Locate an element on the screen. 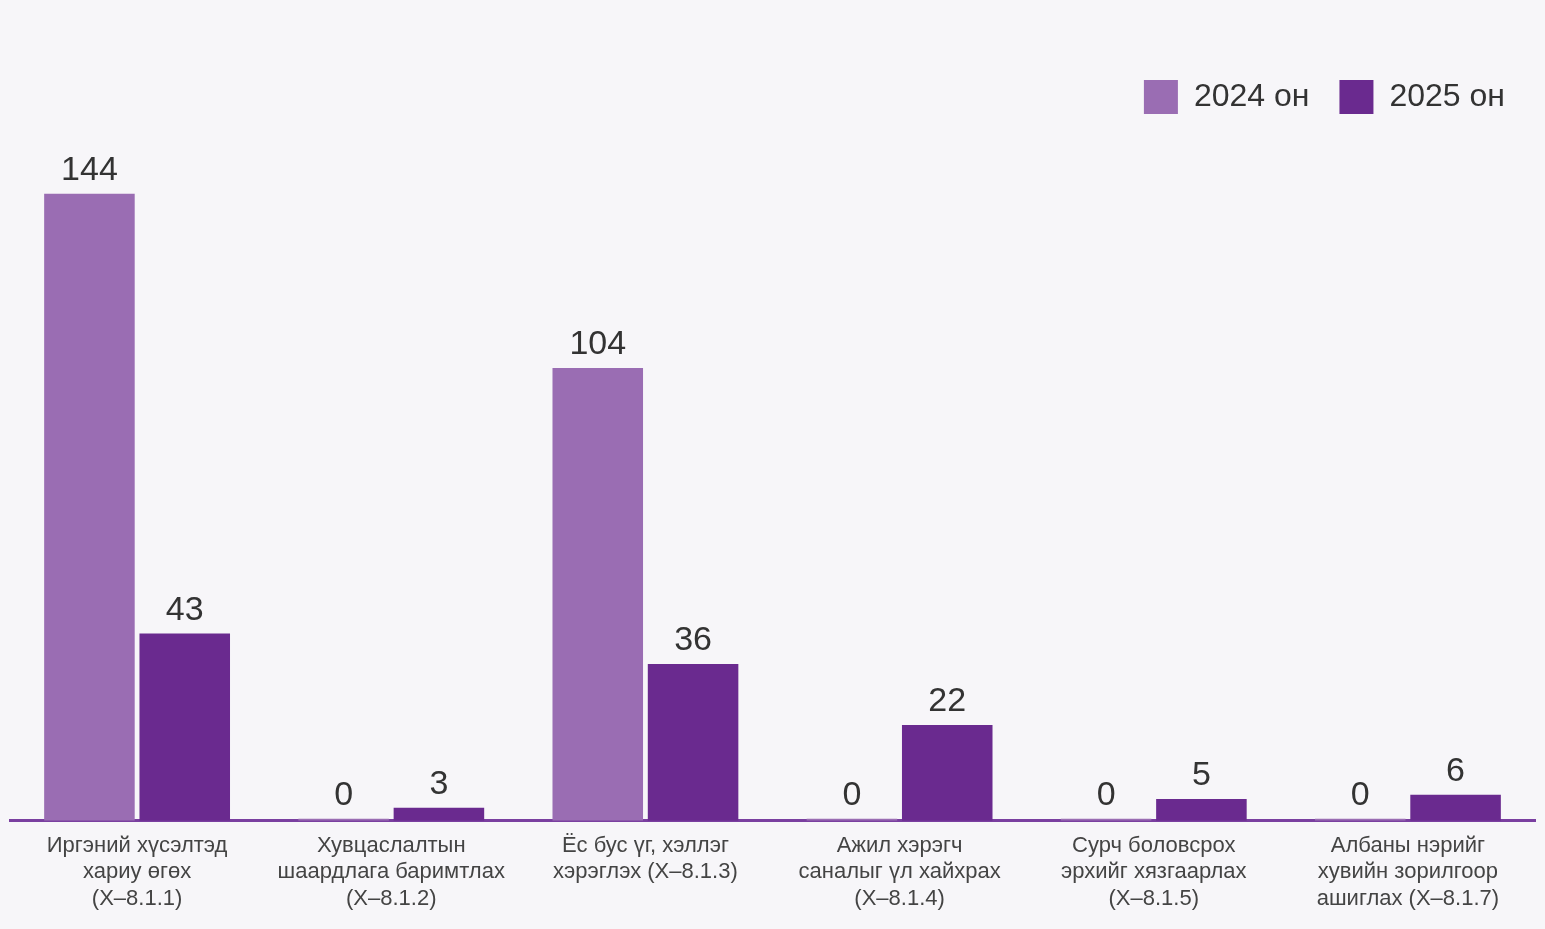  x-tick-label: Ажил хэрэгч саналыг үл хайхрах (Х–8.1.4) is located at coordinates (899, 871).